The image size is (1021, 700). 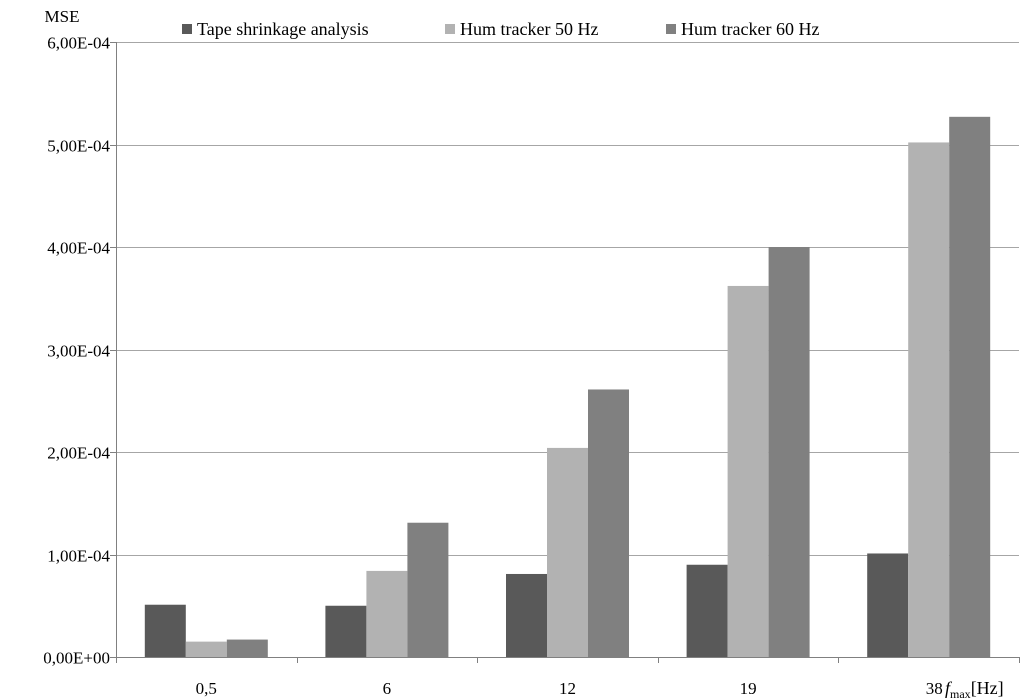 I want to click on x-tick-label: 6, so click(x=387, y=688).